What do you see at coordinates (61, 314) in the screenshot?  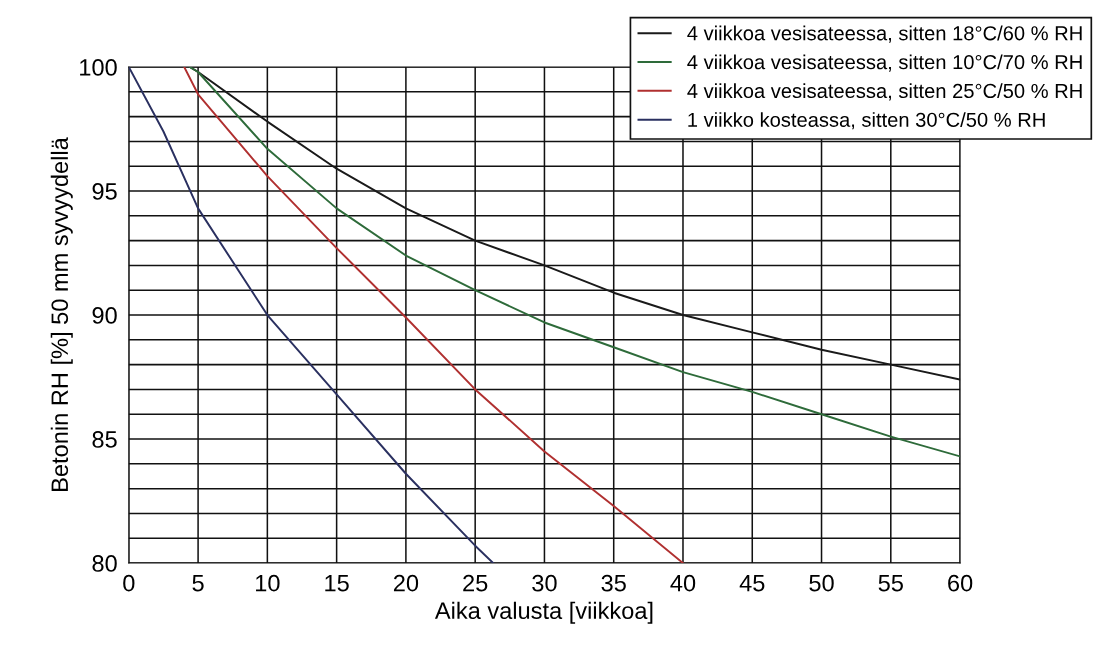 I see `y-axis-title: Betonin RH [%] 50 mm syvyydellä` at bounding box center [61, 314].